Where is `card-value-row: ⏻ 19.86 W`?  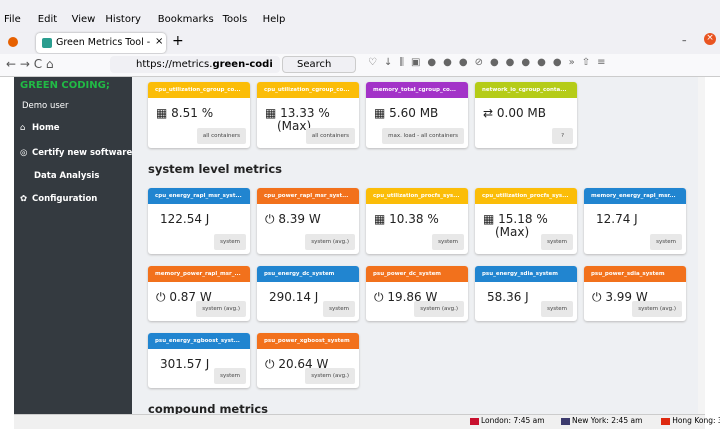 card-value-row: ⏻ 19.86 W is located at coordinates (405, 297).